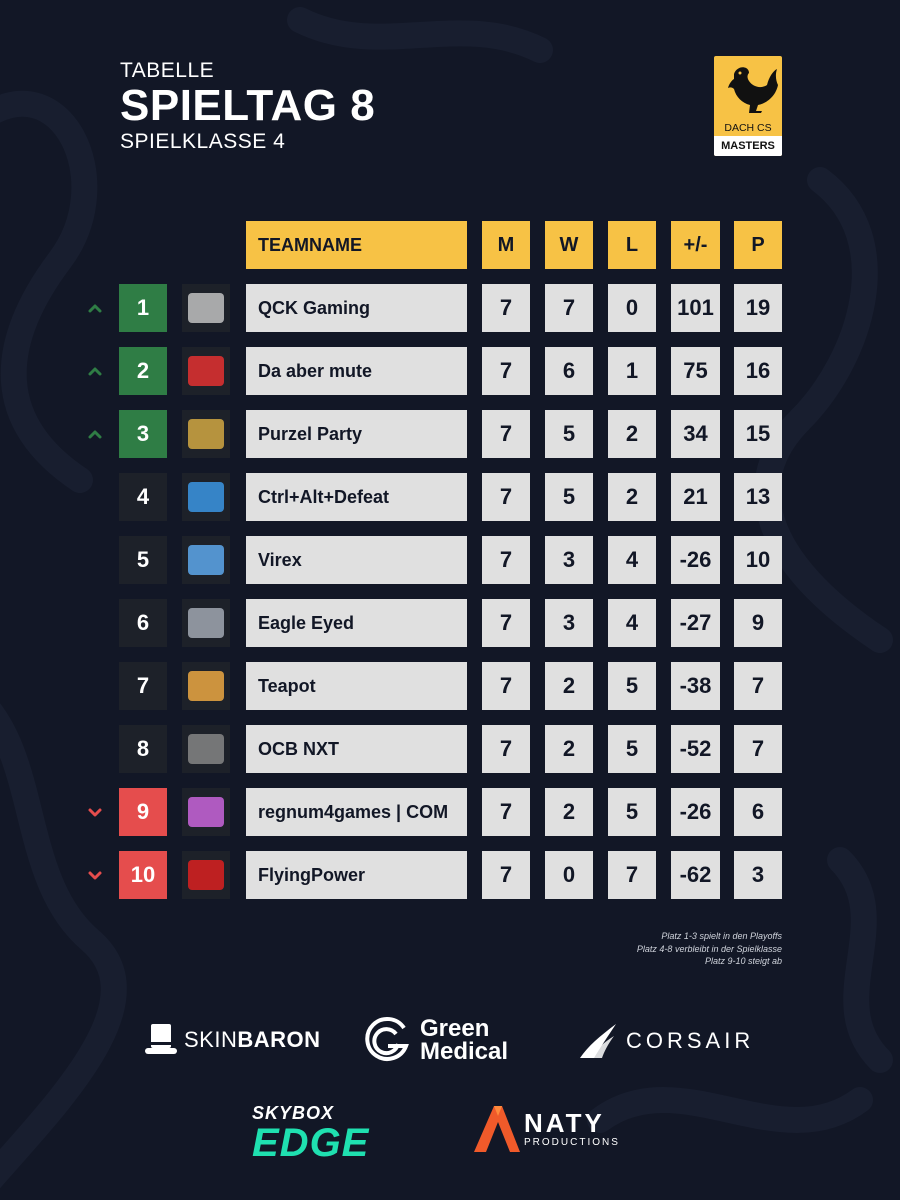 The image size is (900, 1200). What do you see at coordinates (311, 1143) in the screenshot?
I see `skybox-line2: EDGE` at bounding box center [311, 1143].